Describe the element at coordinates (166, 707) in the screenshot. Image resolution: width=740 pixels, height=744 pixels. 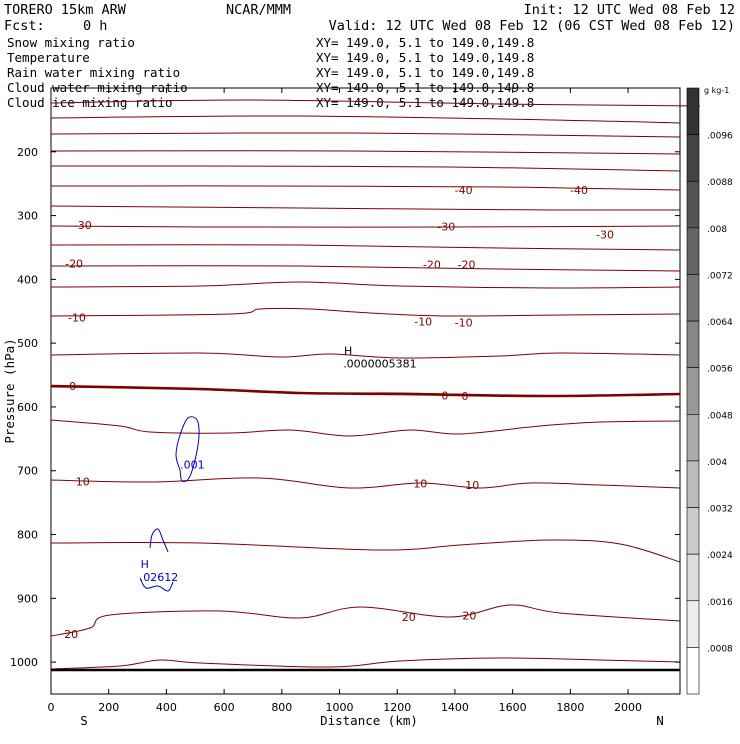
I see `x-tick-label: 400` at that location.